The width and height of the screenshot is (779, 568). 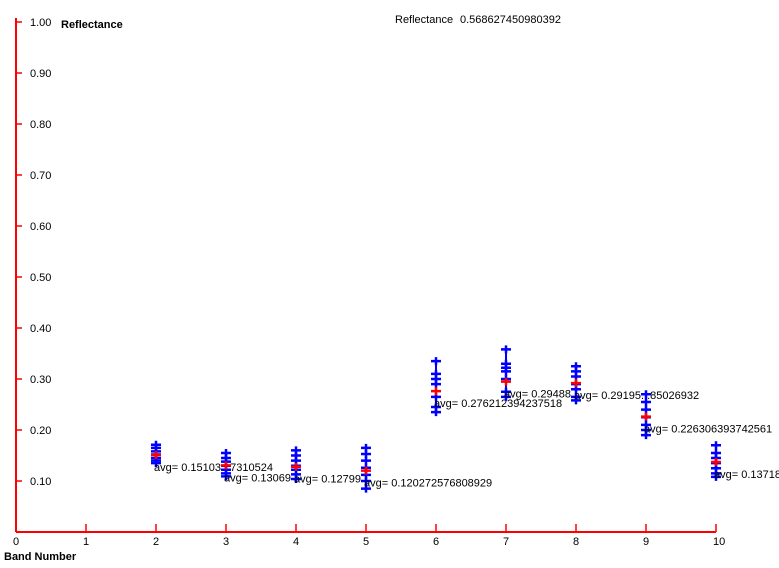 I want to click on x-tick-label: 9, so click(x=646, y=542).